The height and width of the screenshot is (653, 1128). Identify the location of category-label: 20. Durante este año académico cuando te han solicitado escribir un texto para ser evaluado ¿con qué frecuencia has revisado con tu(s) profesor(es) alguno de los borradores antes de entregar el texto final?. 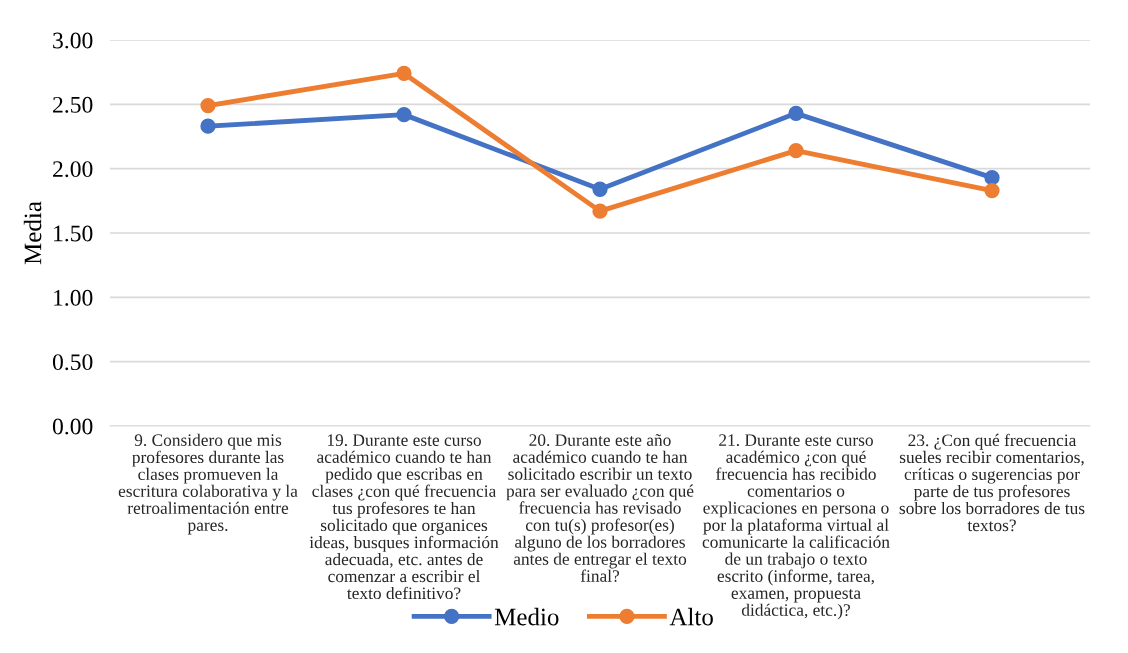
(600, 508).